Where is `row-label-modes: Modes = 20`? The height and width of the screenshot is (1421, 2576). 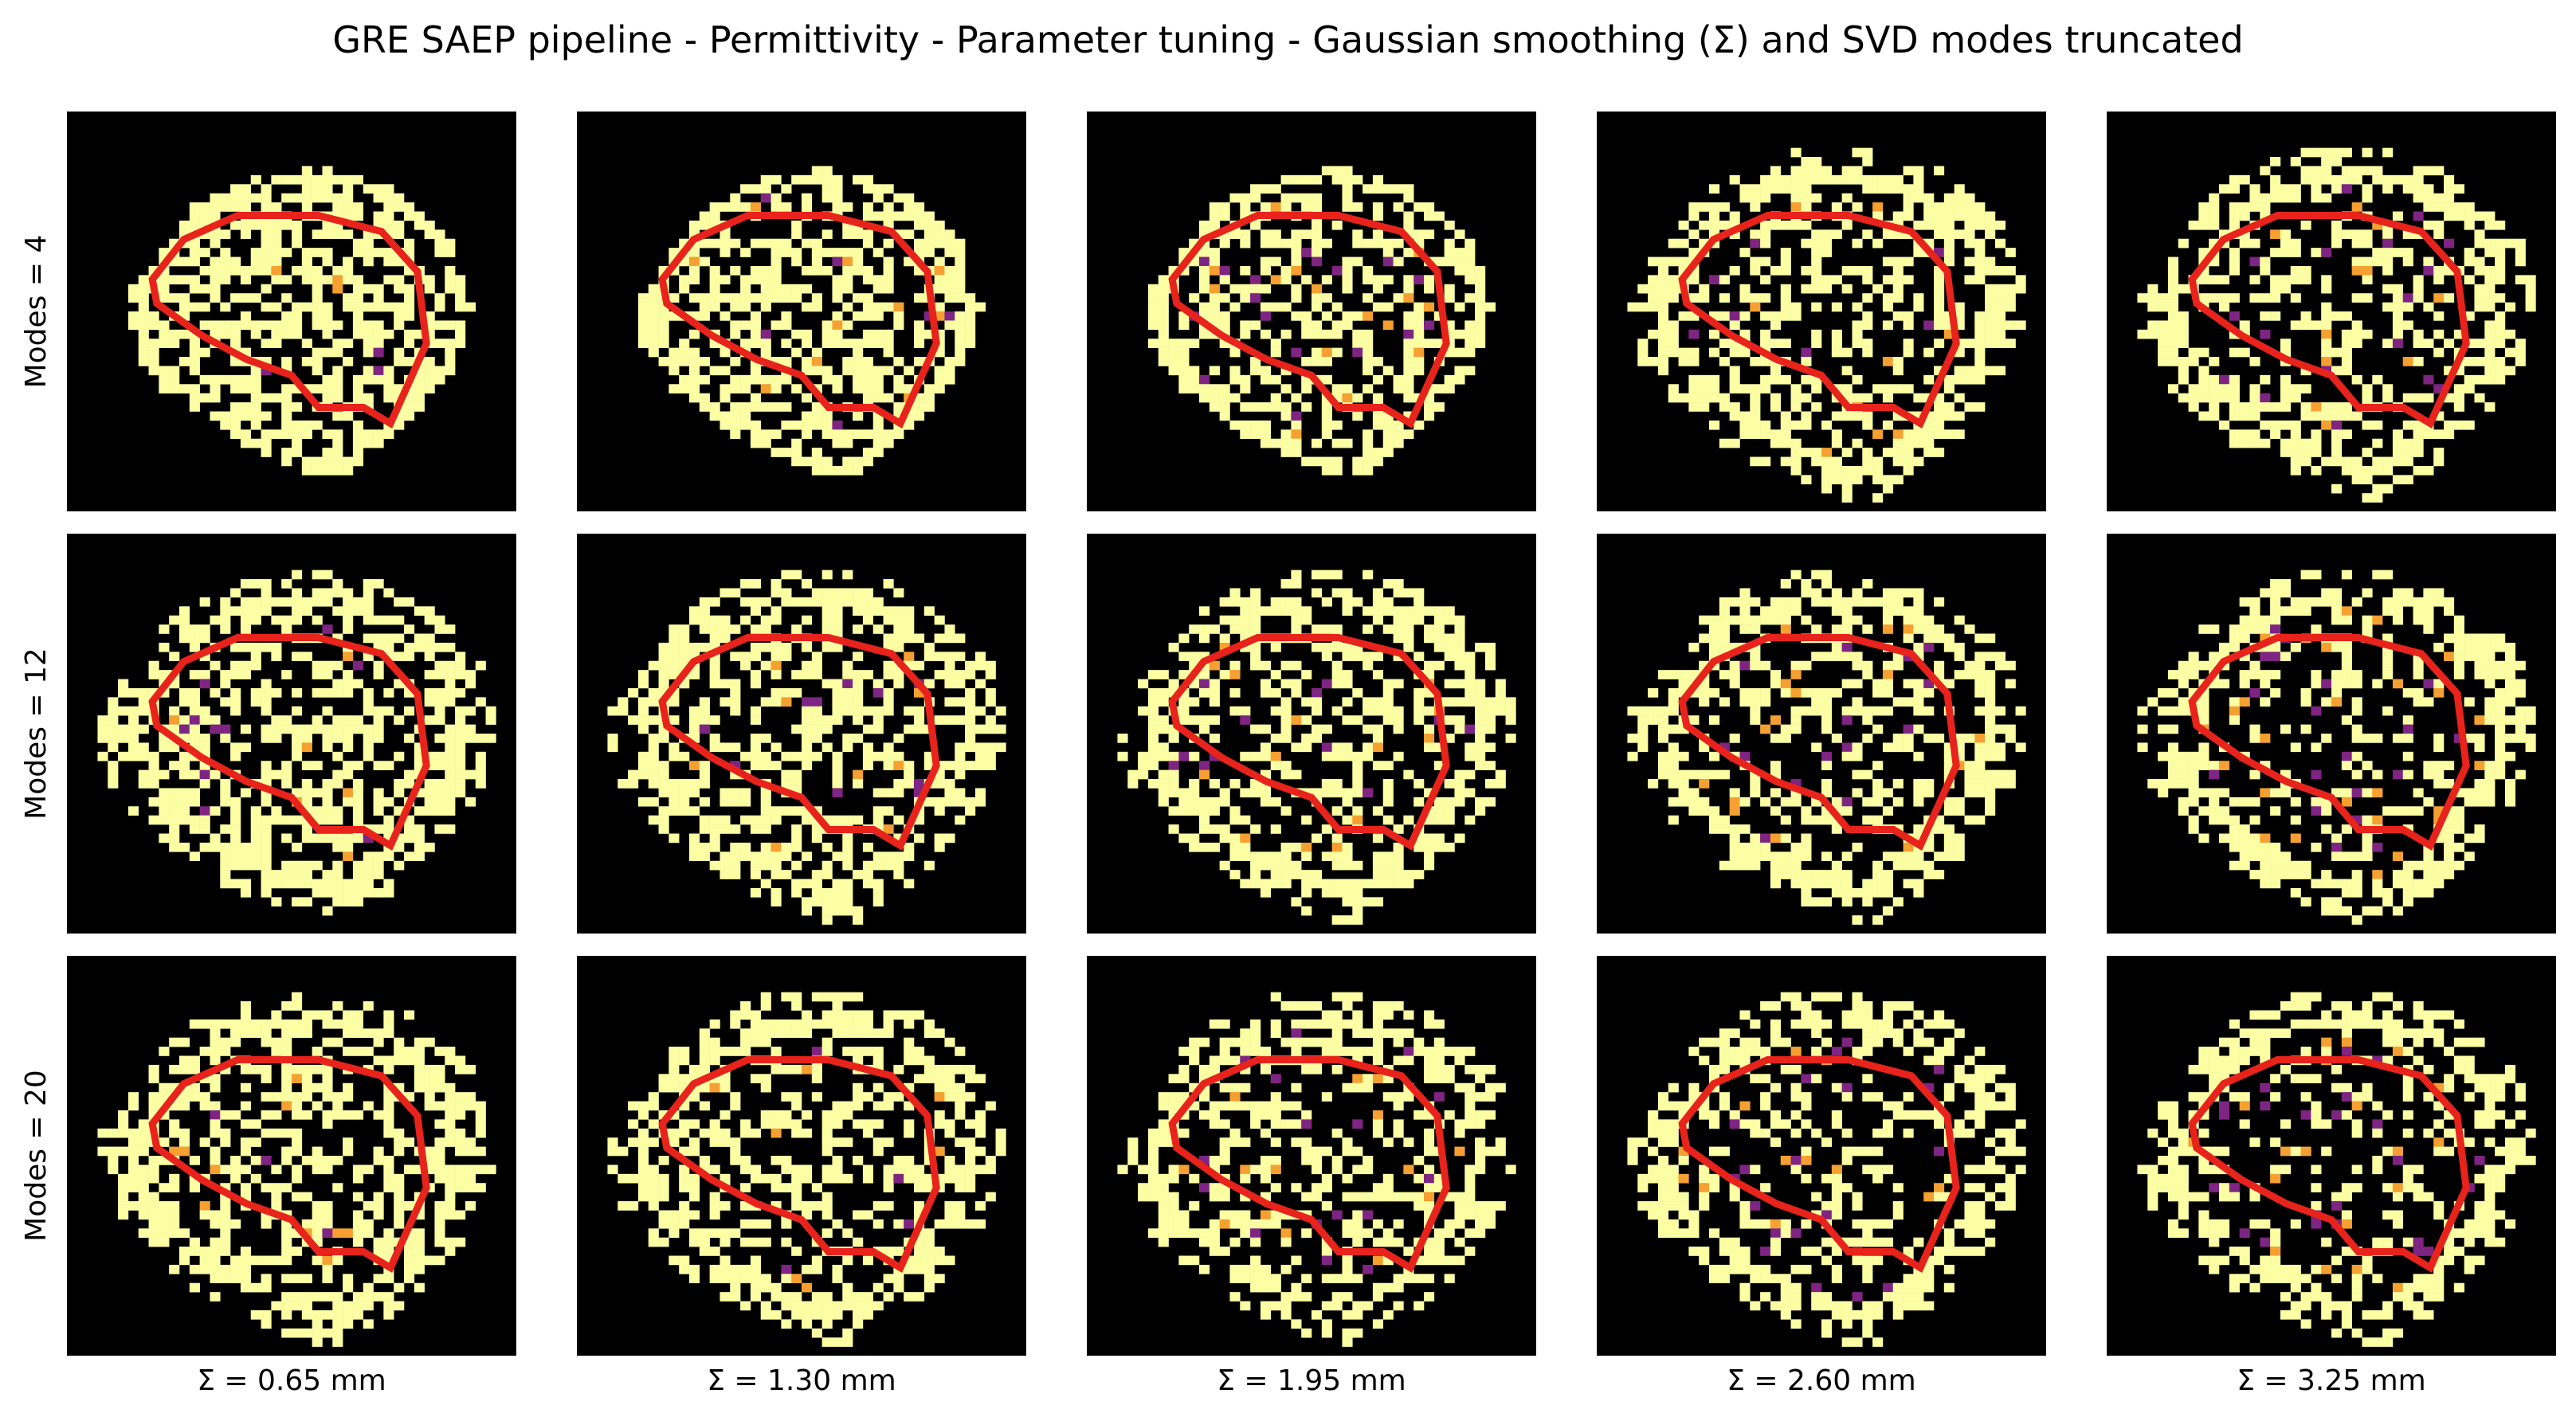
row-label-modes: Modes = 20 is located at coordinates (36, 1156).